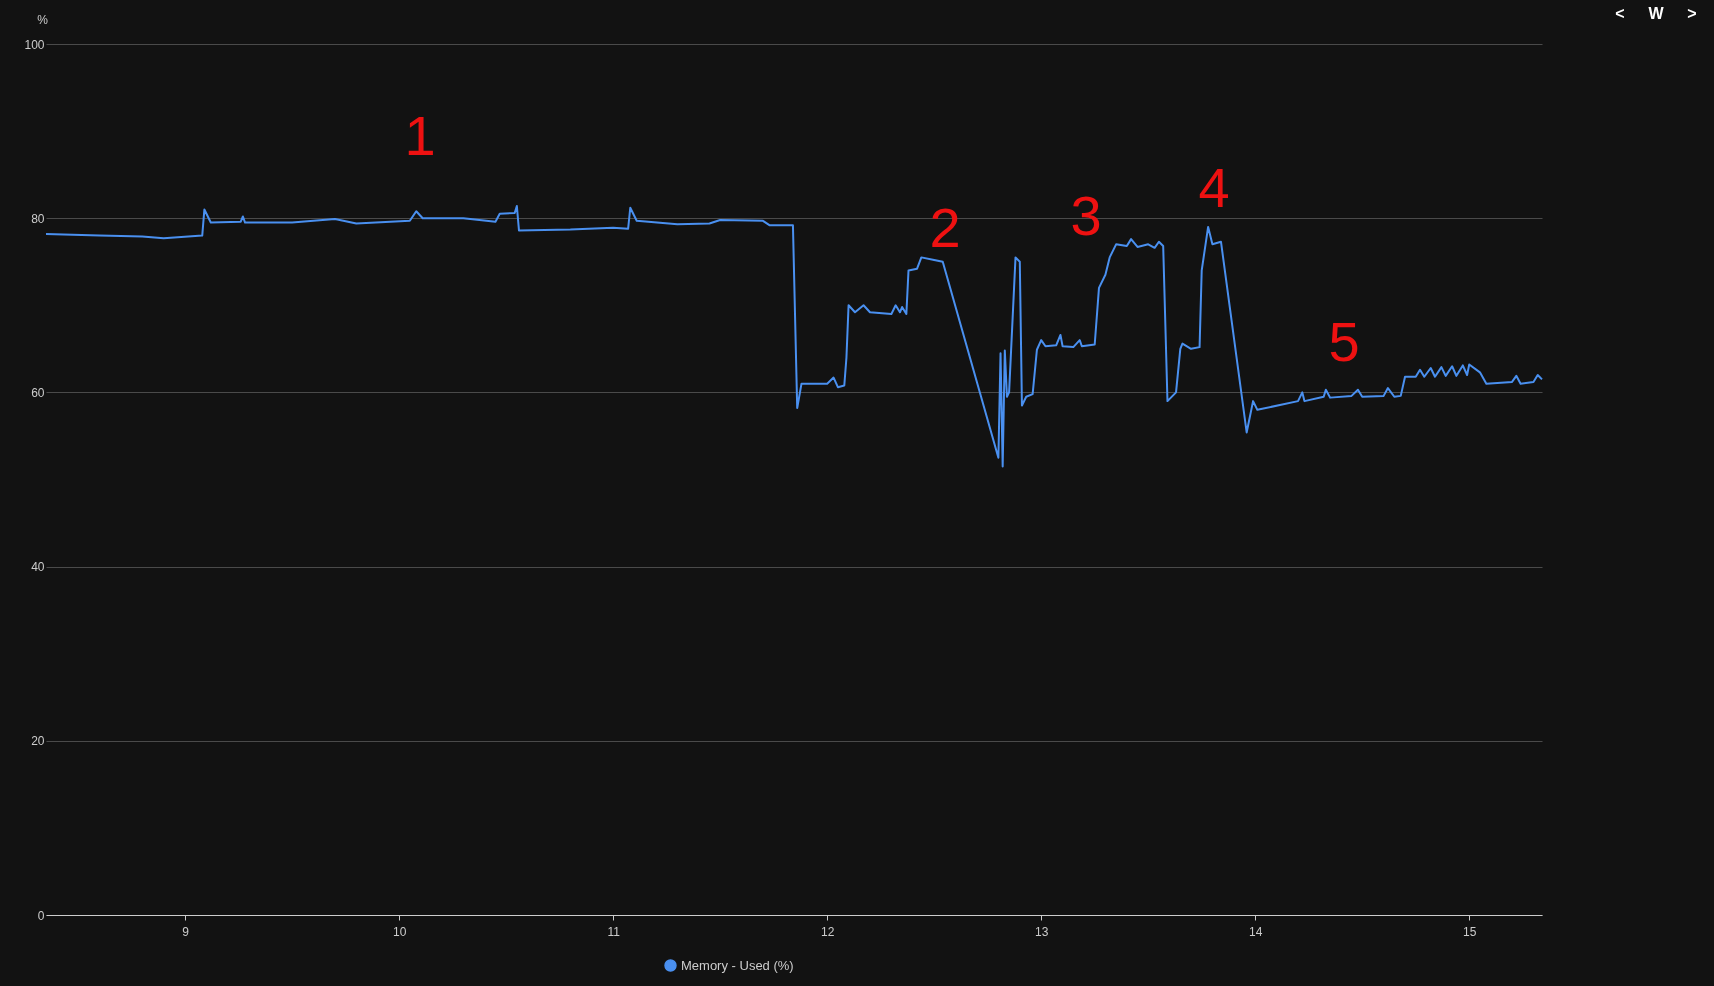 The image size is (1714, 986). Describe the element at coordinates (827, 931) in the screenshot. I see `x-tick-label: 12` at that location.